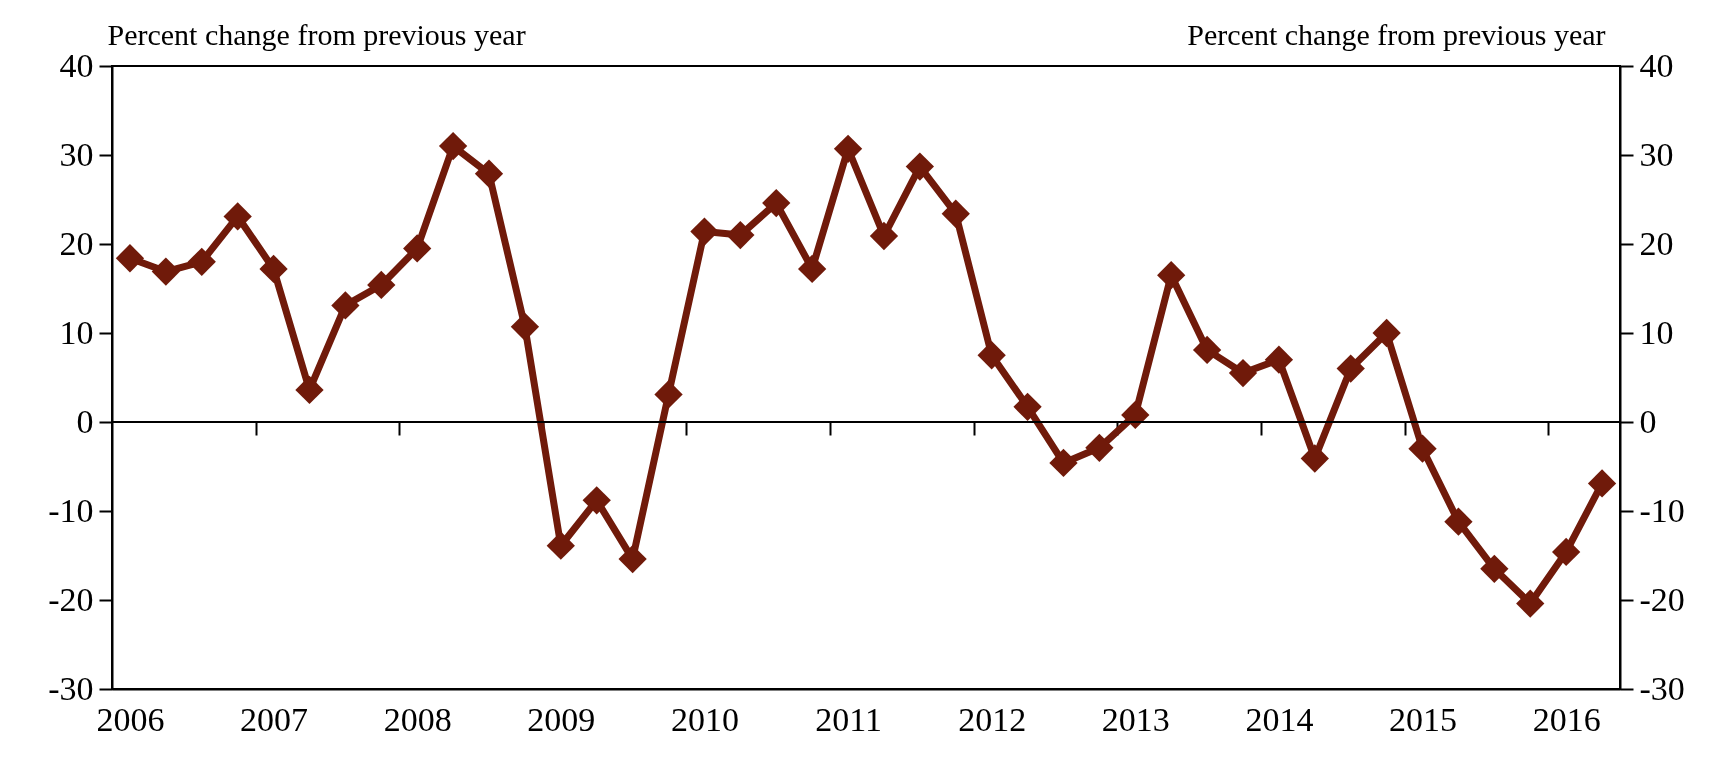 This screenshot has width=1734, height=762. What do you see at coordinates (1279, 719) in the screenshot?
I see `x-tick-label: 2014` at bounding box center [1279, 719].